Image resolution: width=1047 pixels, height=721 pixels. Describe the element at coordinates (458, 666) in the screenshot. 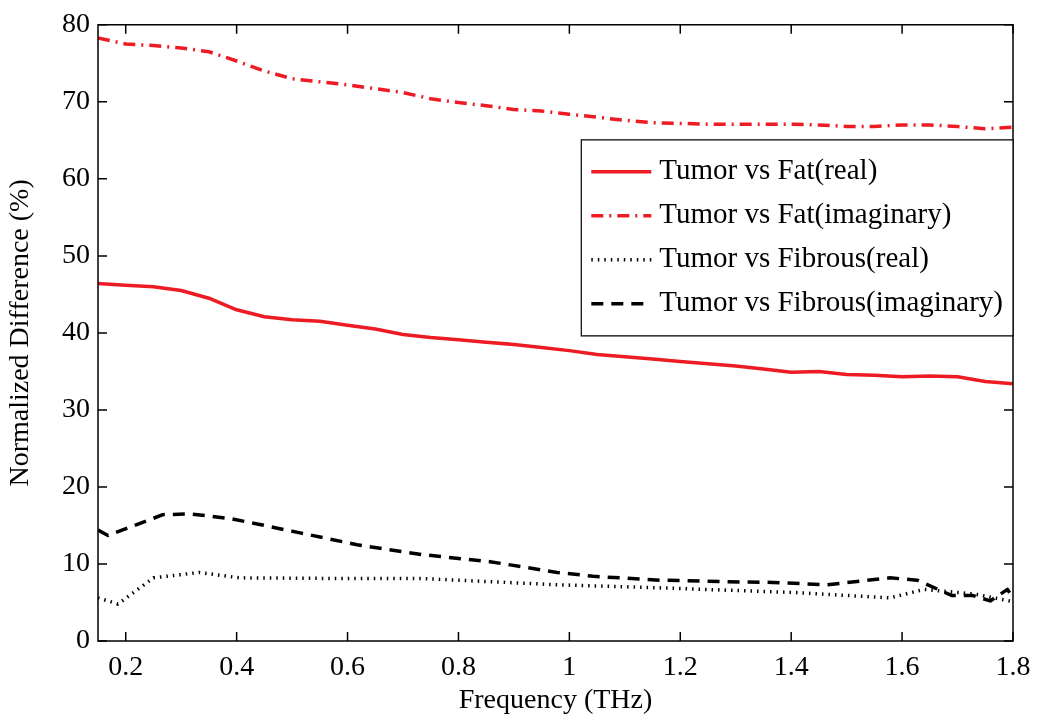

I see `x-tick-label: 0.8` at that location.